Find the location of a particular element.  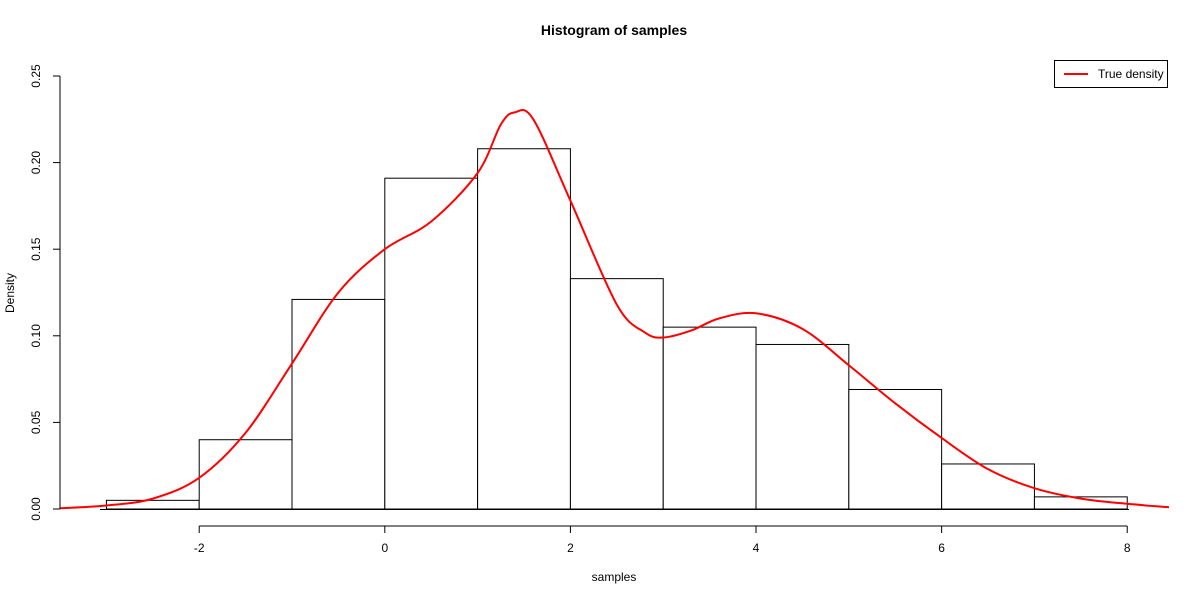

legend: True density is located at coordinates (1111, 74).